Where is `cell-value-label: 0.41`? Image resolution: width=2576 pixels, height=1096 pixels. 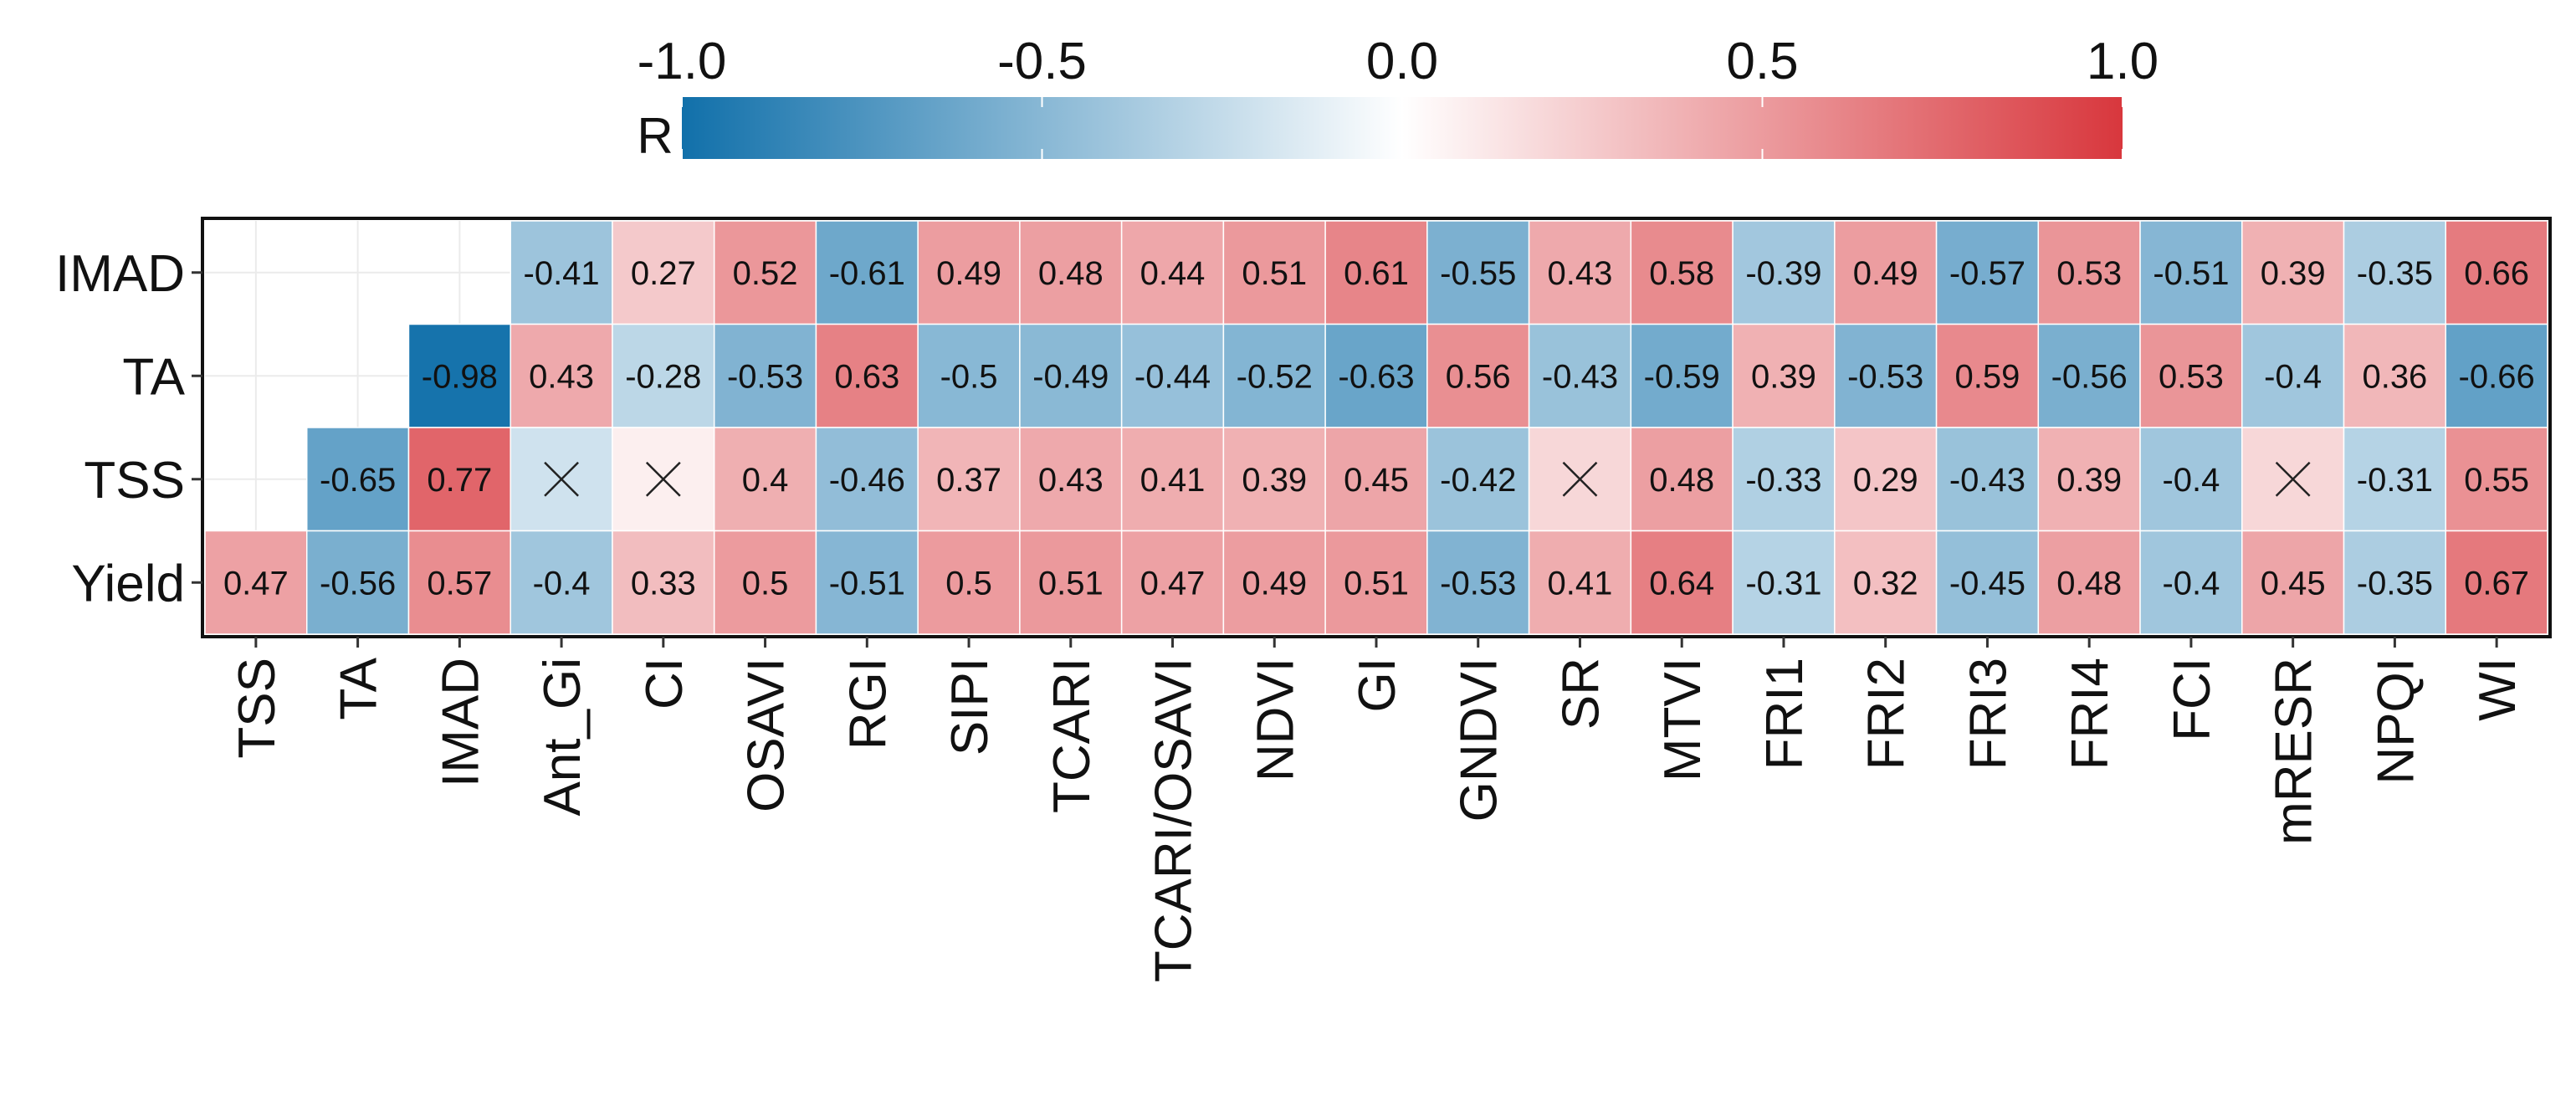
cell-value-label: 0.41 is located at coordinates (1173, 480).